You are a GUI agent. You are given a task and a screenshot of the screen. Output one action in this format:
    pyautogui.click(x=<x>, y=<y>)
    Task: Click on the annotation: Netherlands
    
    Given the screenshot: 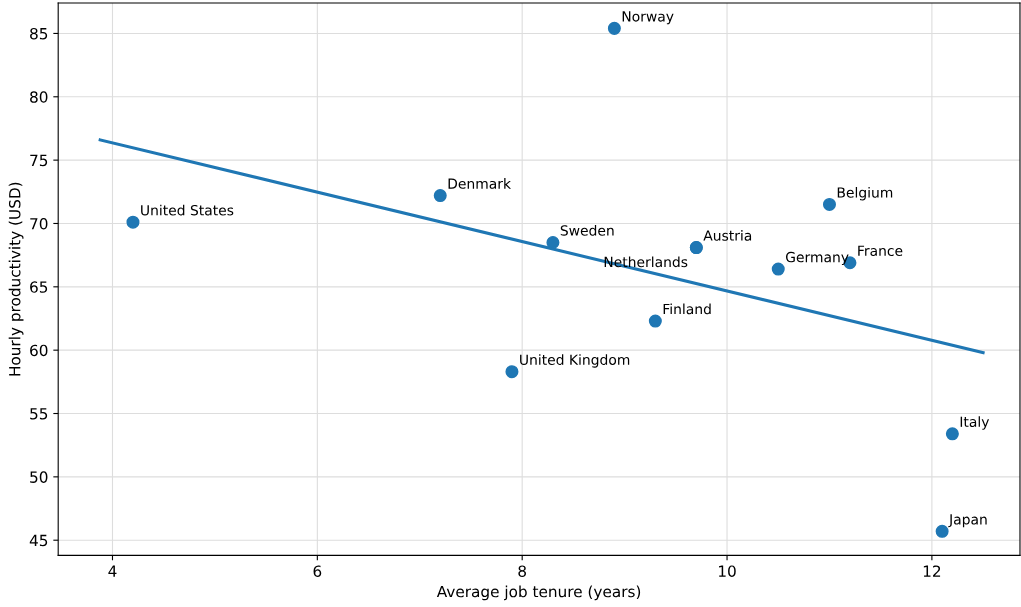 What is the action you would take?
    pyautogui.click(x=646, y=262)
    